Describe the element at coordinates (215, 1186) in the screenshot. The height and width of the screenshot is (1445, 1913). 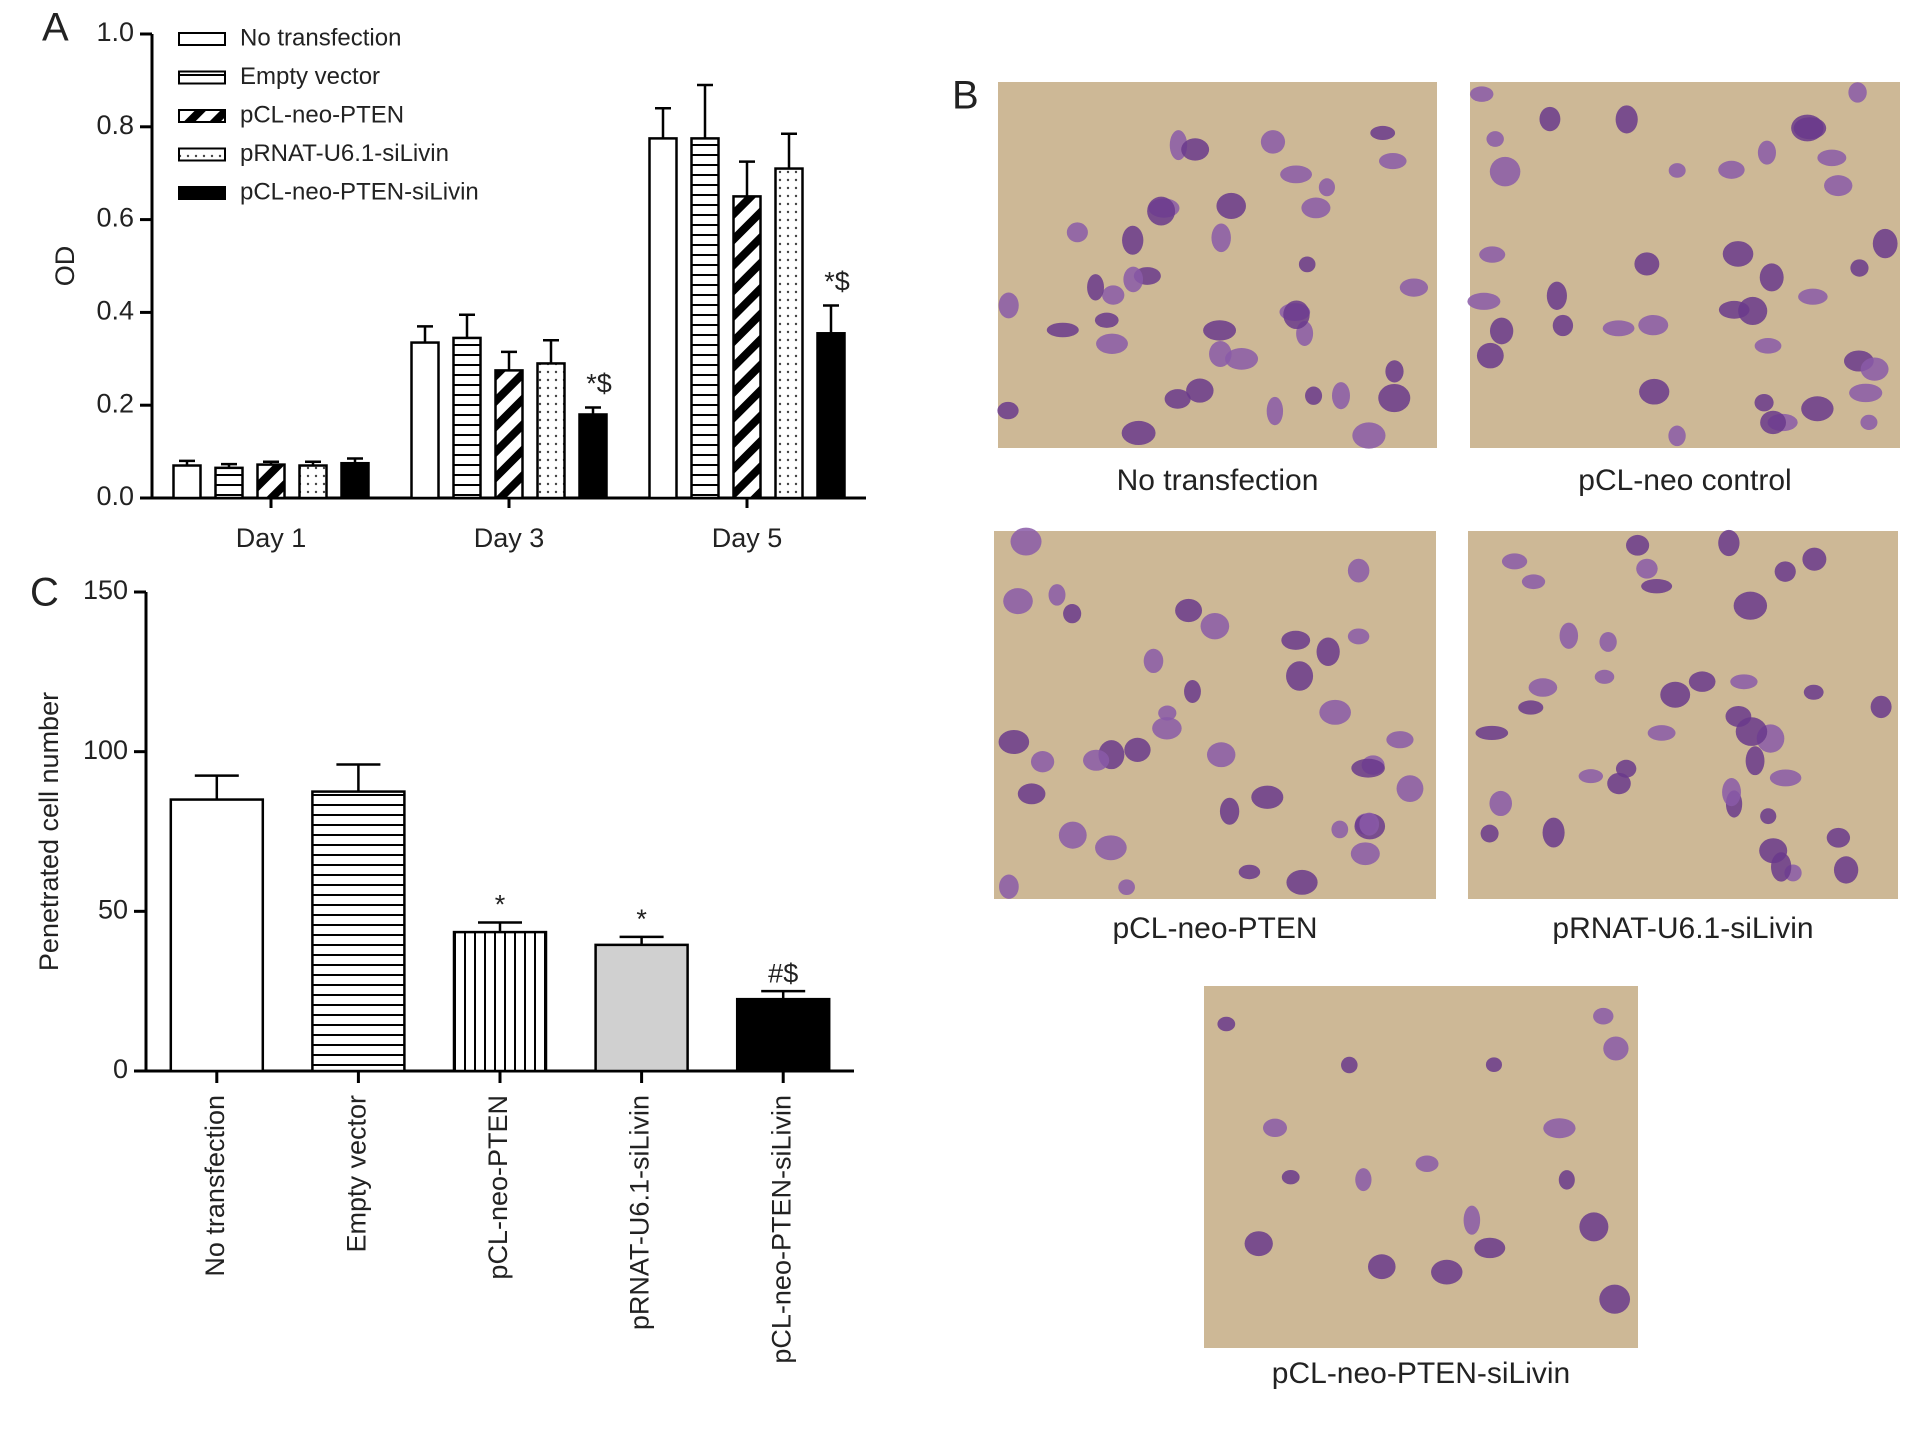
I see `x-tick-label: No transfection` at that location.